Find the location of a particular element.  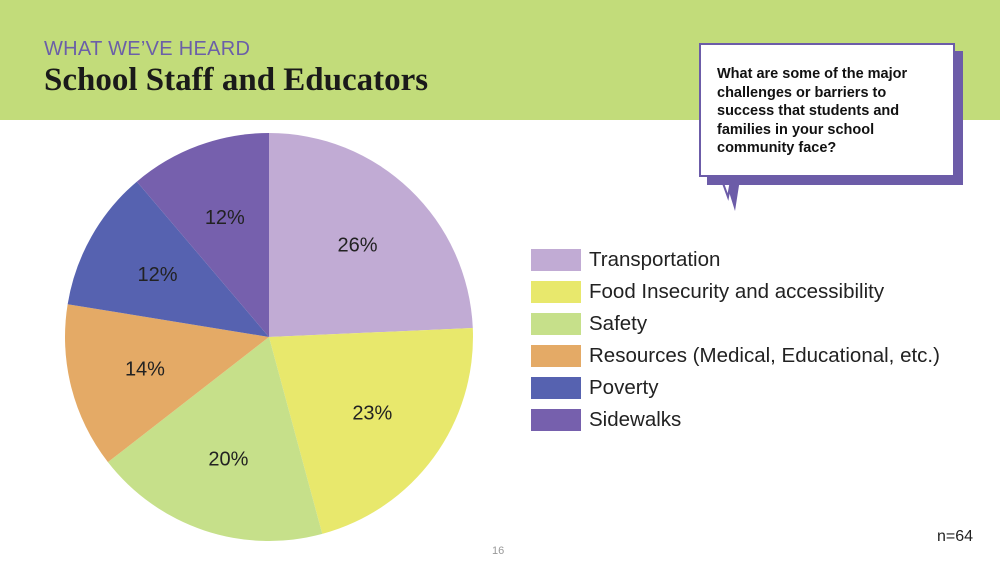

legend-item-1: Food Insecurity and accessibility is located at coordinates (735, 292).